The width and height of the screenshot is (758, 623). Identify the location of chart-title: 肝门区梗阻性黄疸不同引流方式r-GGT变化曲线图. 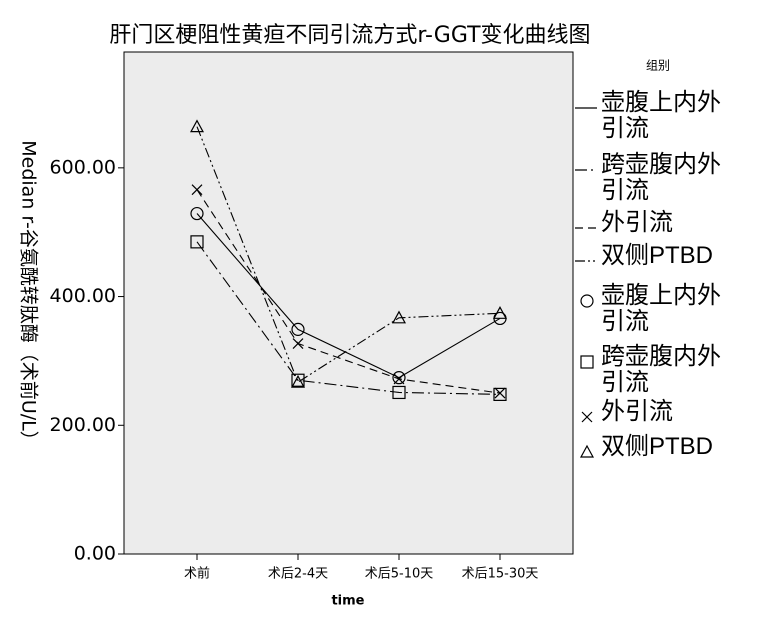
(349, 35).